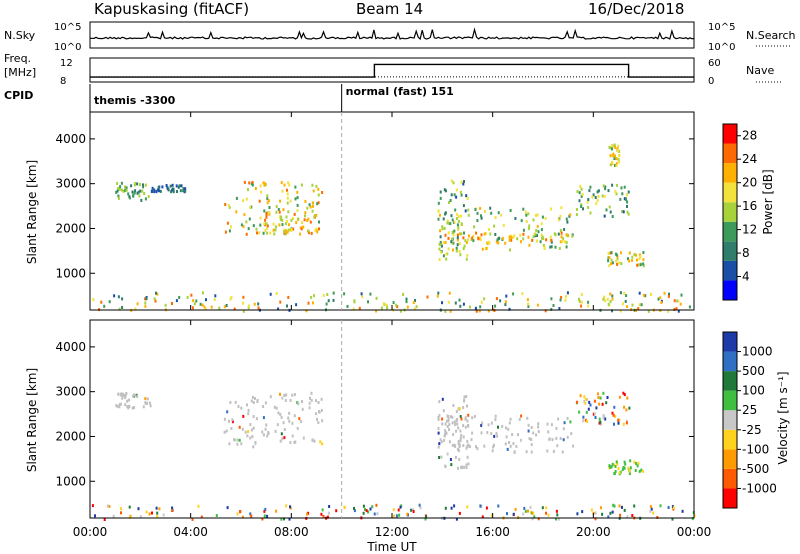 This screenshot has height=554, width=800. I want to click on x-tick-label: 08:00, so click(291, 532).